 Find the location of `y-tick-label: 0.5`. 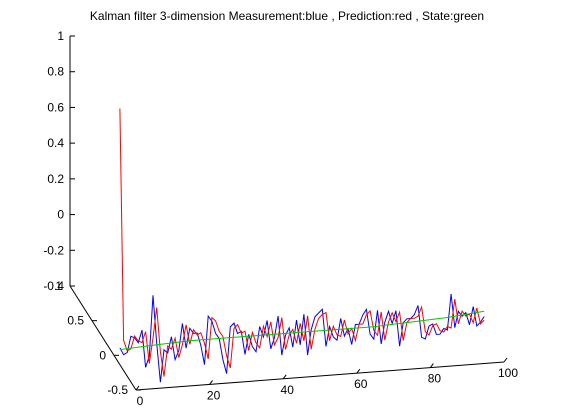

y-tick-label: 0.5 is located at coordinates (75, 321).